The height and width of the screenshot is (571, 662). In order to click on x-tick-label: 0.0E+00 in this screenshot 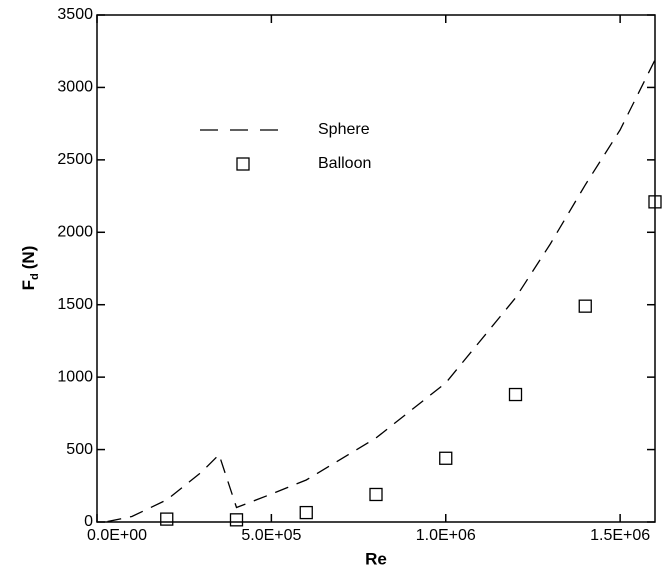, I will do `click(117, 535)`.